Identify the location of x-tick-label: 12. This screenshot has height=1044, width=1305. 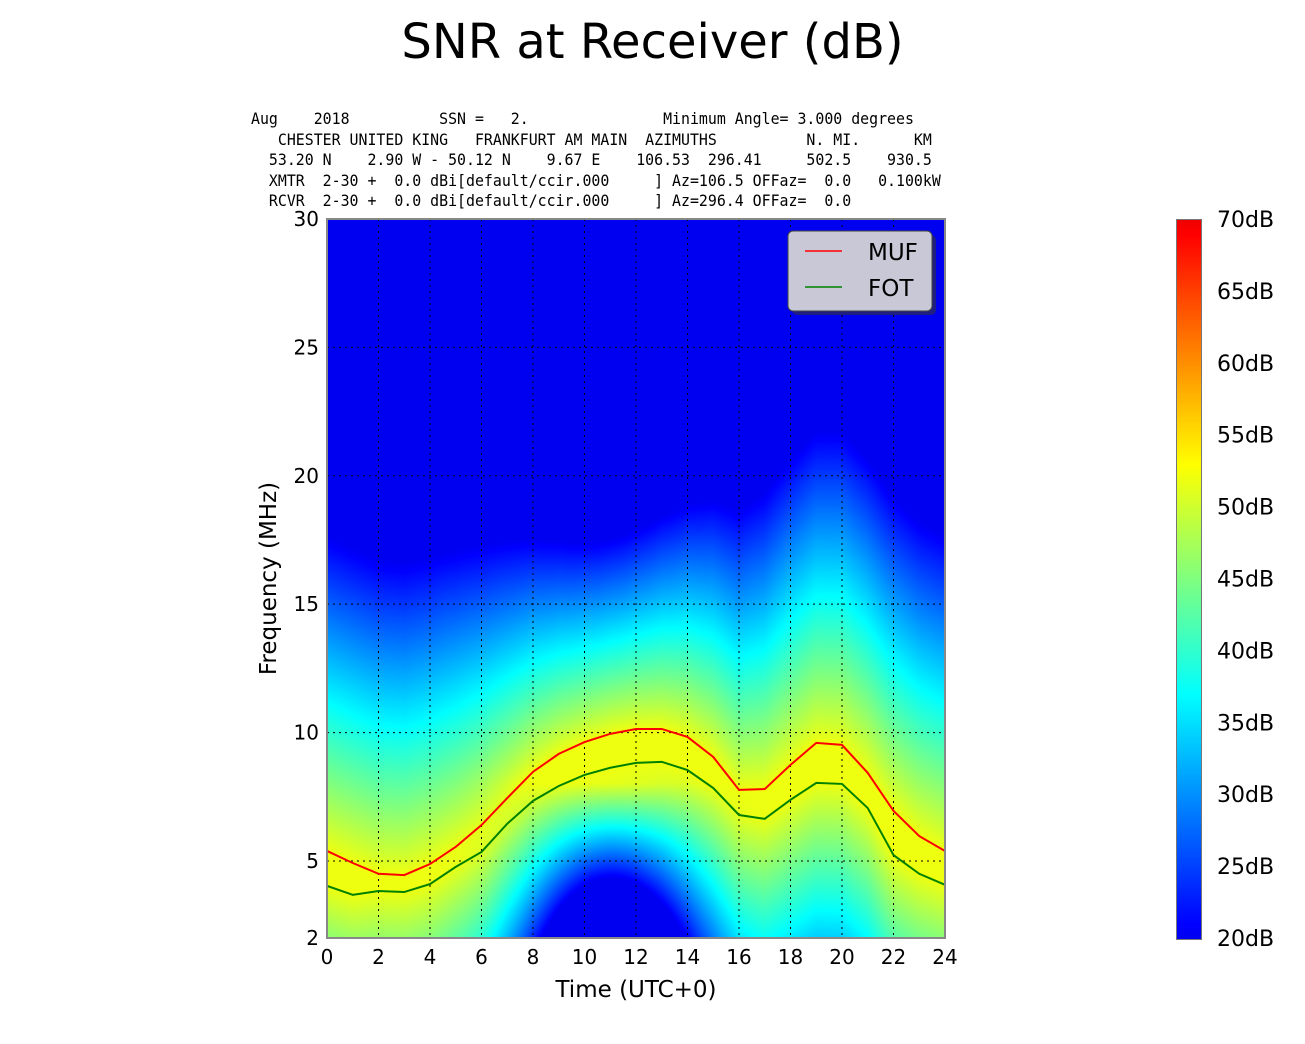
(635, 957).